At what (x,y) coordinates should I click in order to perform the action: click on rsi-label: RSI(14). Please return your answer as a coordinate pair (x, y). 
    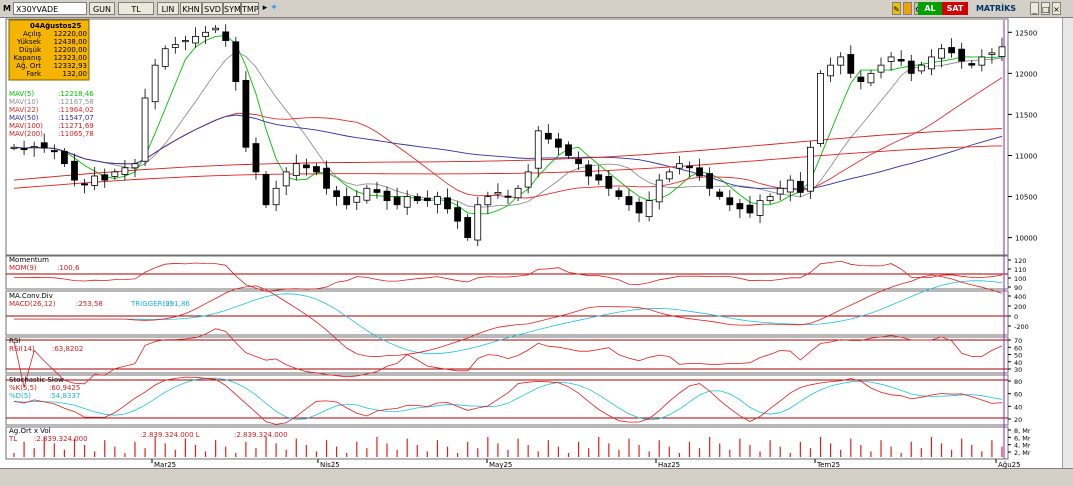
    Looking at the image, I should click on (22, 349).